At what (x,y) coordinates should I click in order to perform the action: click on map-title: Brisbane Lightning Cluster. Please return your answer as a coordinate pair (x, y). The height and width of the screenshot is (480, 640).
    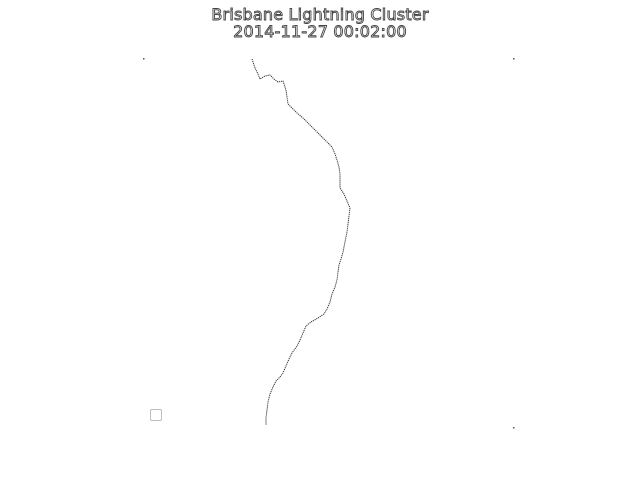
    Looking at the image, I should click on (320, 14).